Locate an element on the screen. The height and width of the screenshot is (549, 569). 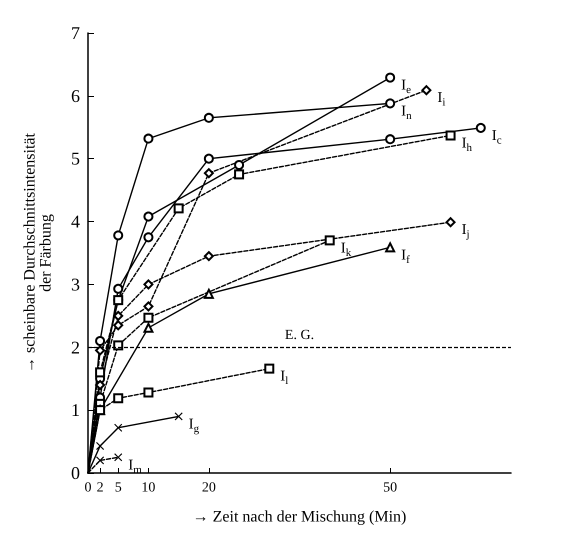
y-tick-label: 7 is located at coordinates (75, 33).